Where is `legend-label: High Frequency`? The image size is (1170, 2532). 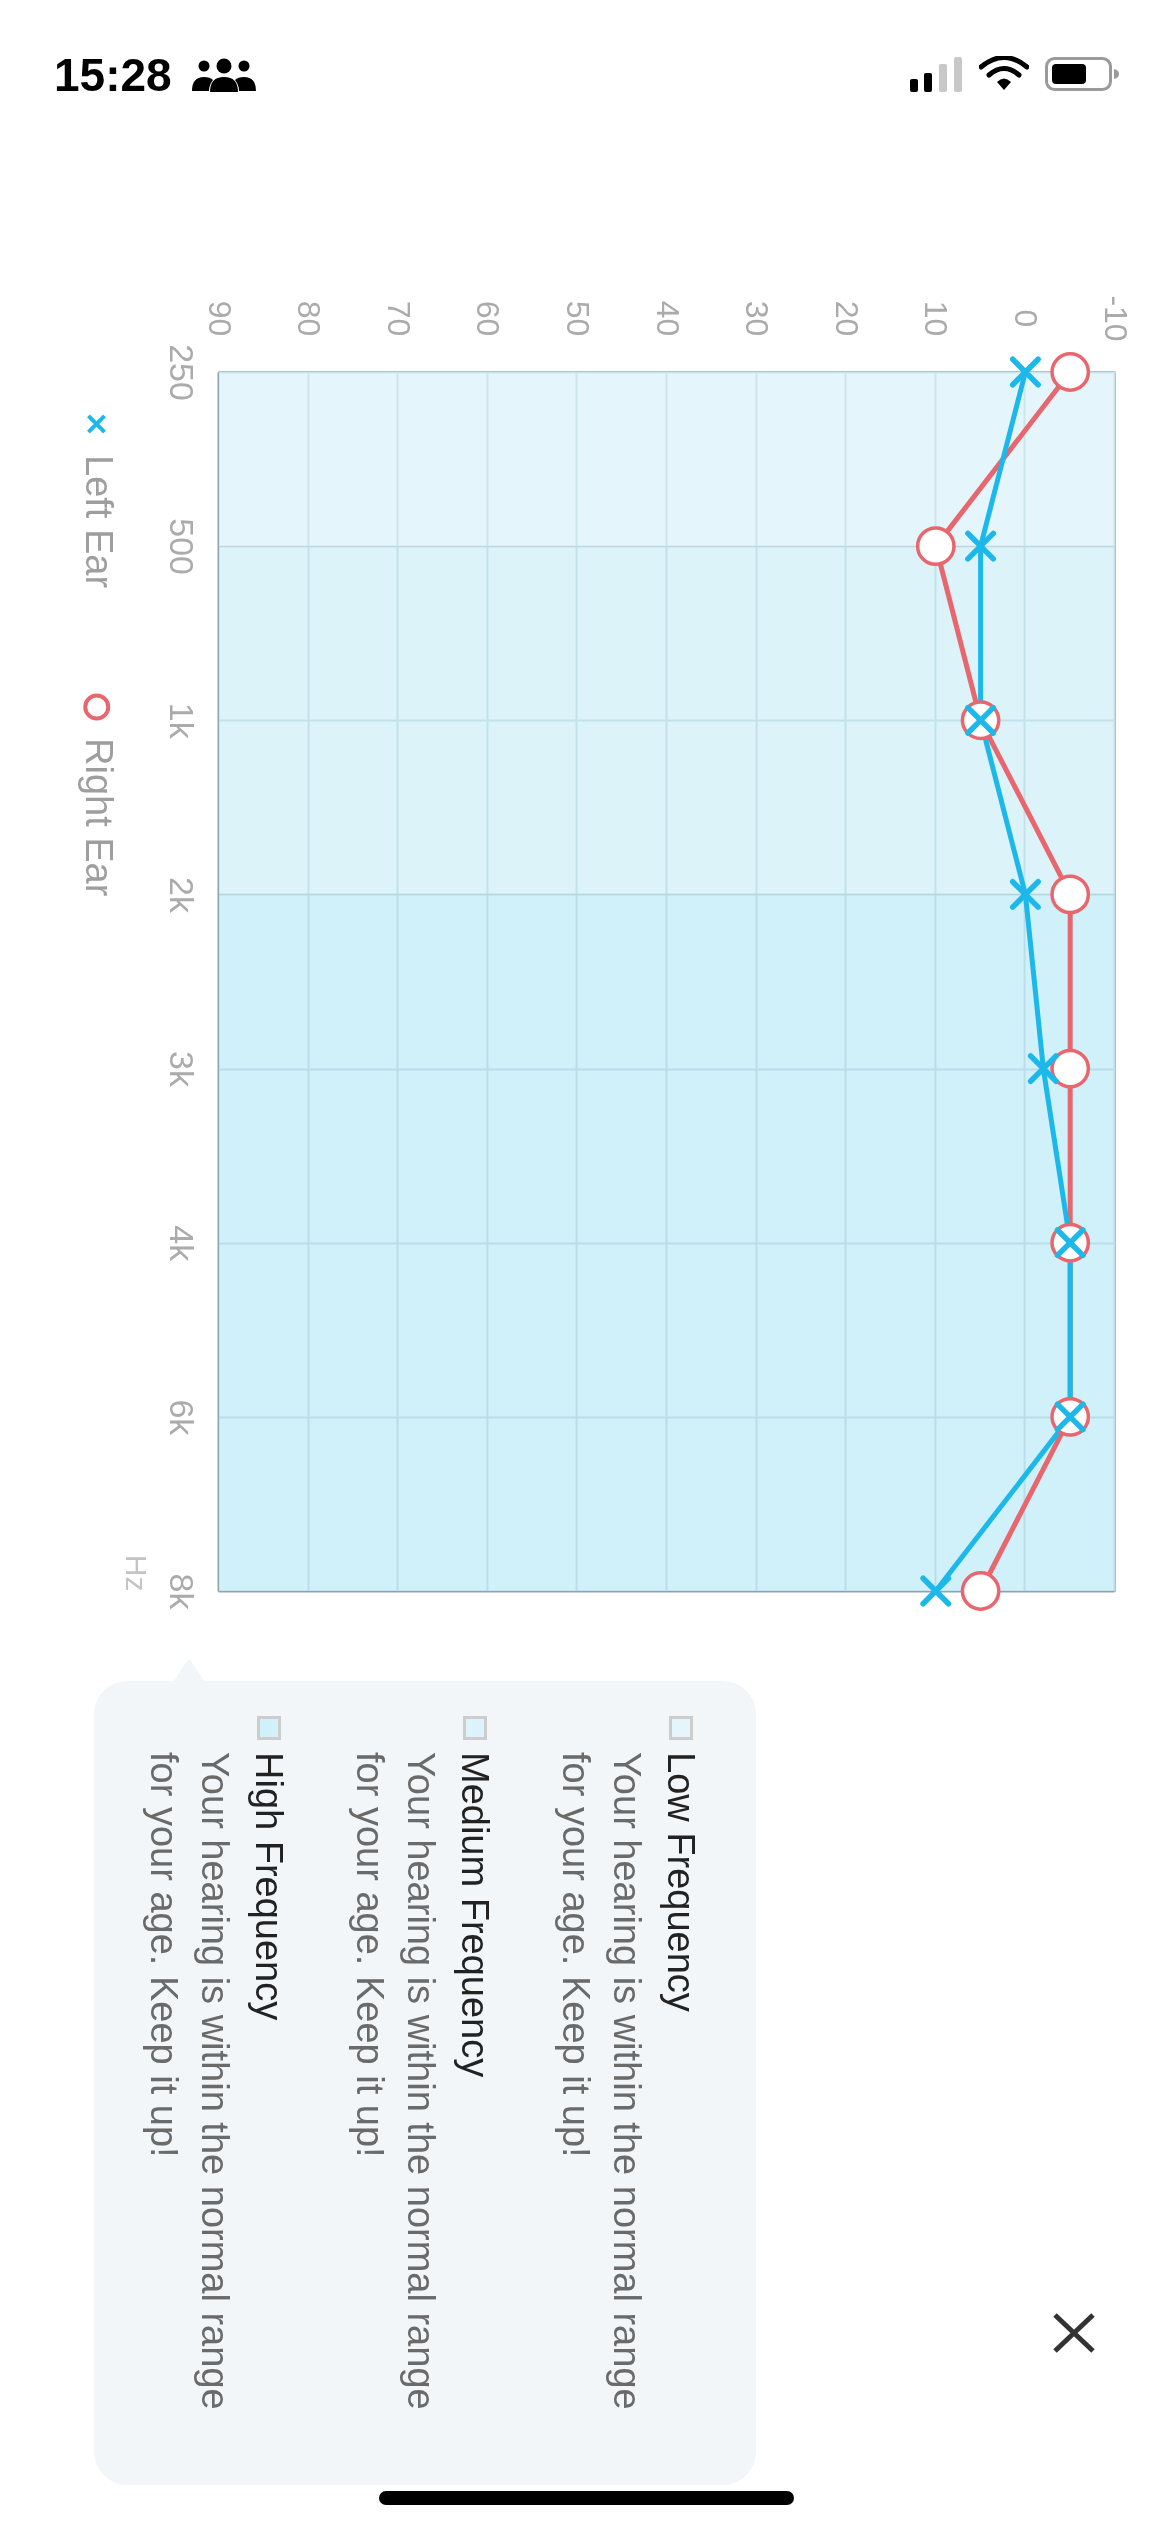
legend-label: High Frequency is located at coordinates (269, 1886).